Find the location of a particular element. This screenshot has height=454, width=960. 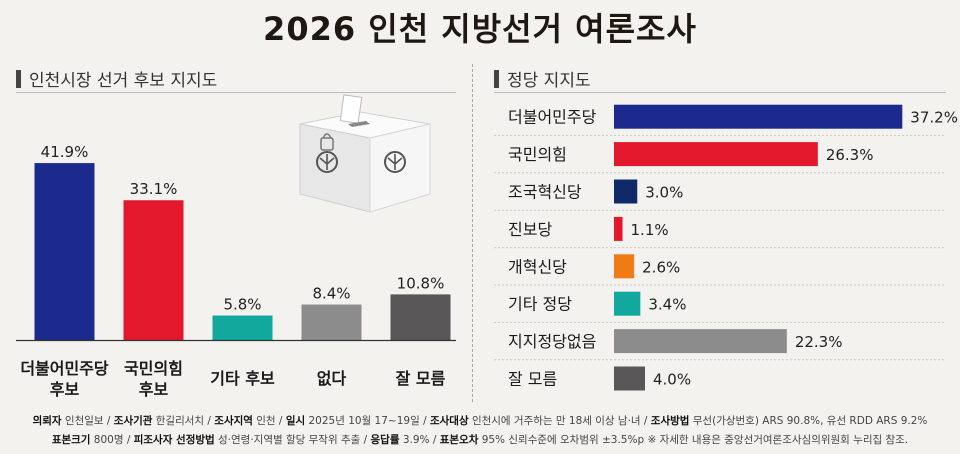

party-value-label: 22.3% is located at coordinates (819, 342).